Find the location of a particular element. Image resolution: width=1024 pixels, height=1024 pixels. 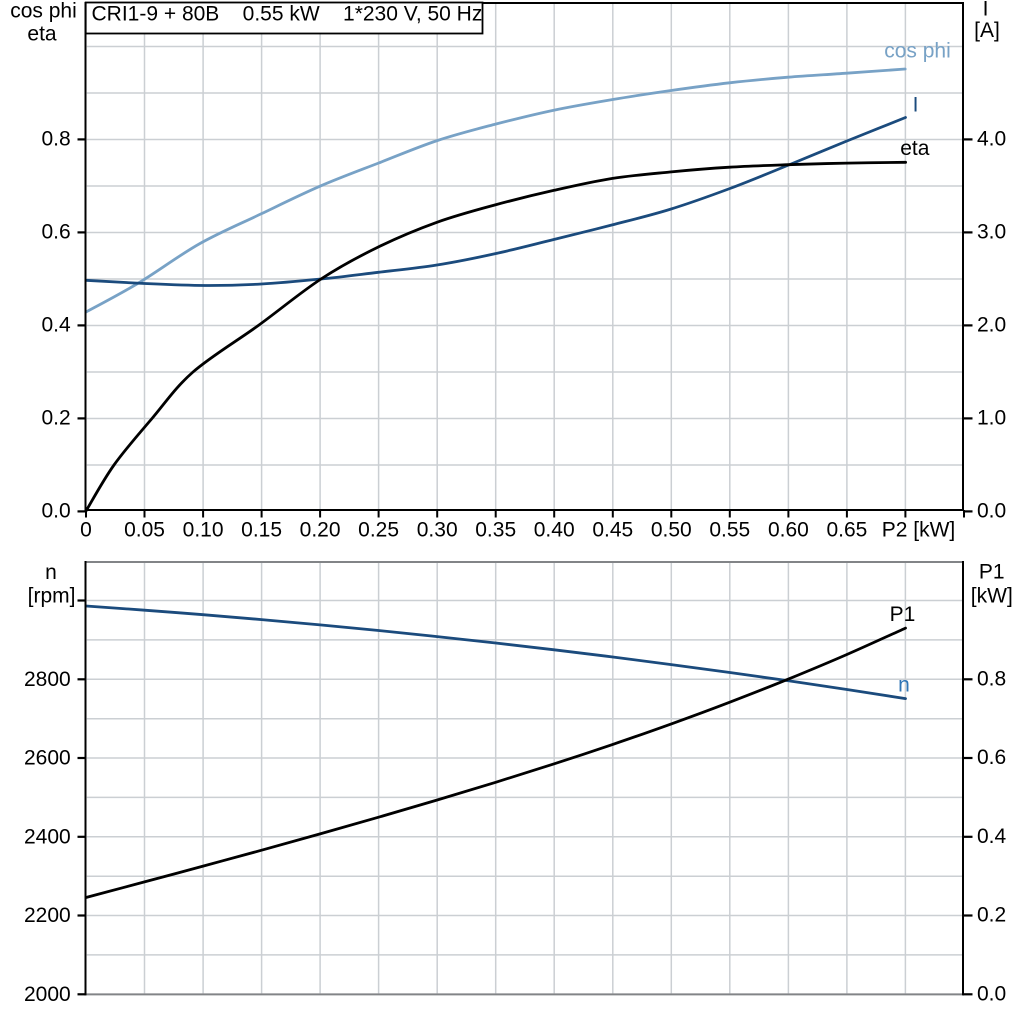

svg-text: 0.65 is located at coordinates (846, 530).